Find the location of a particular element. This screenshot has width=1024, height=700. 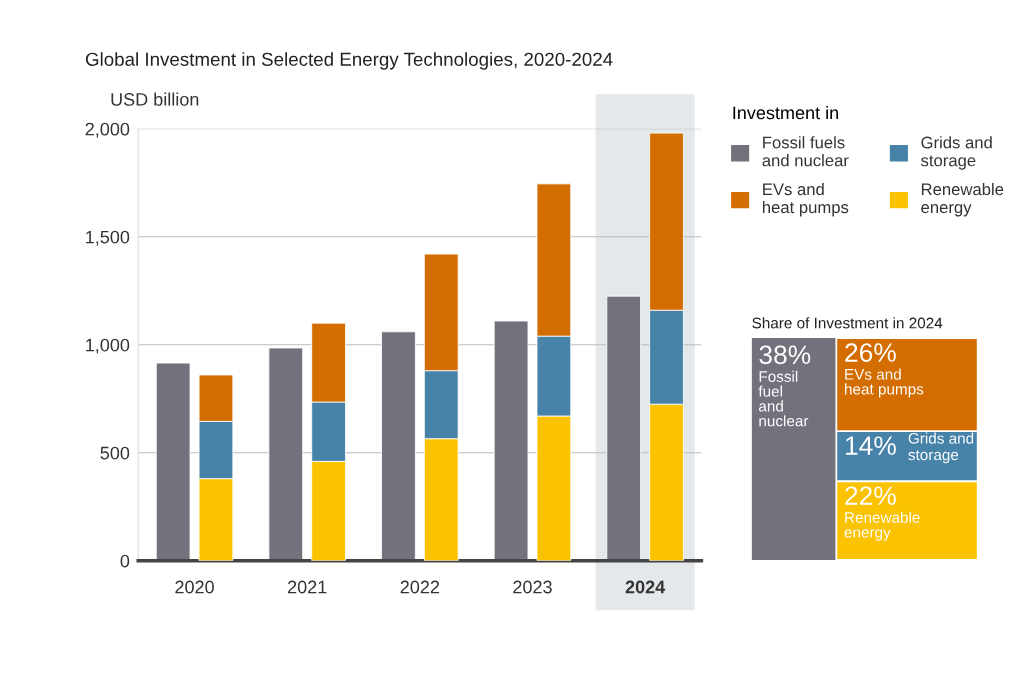

x-tick-label: 2022 is located at coordinates (420, 587).